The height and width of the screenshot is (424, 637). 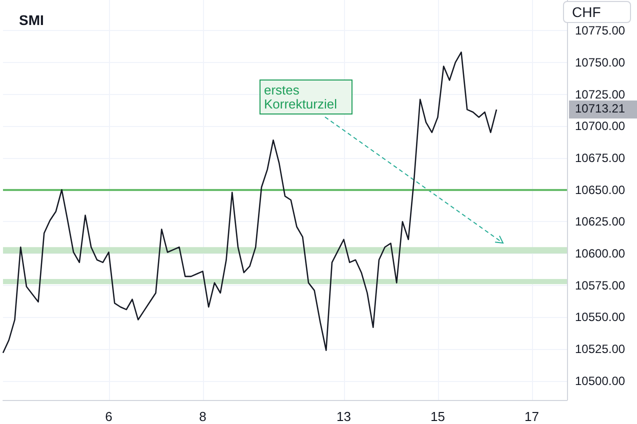 What do you see at coordinates (600, 157) in the screenshot?
I see `y-tick-label: 10675.00` at bounding box center [600, 157].